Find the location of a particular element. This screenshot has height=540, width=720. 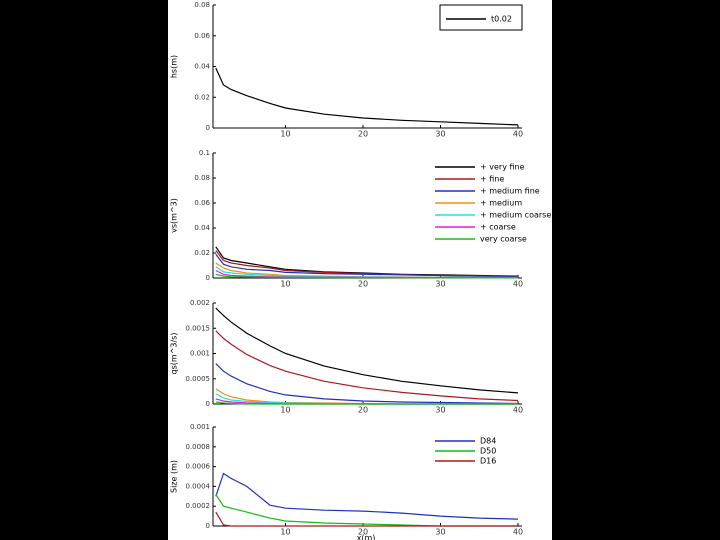

y-tick-label: 0.0005 is located at coordinates (198, 379).